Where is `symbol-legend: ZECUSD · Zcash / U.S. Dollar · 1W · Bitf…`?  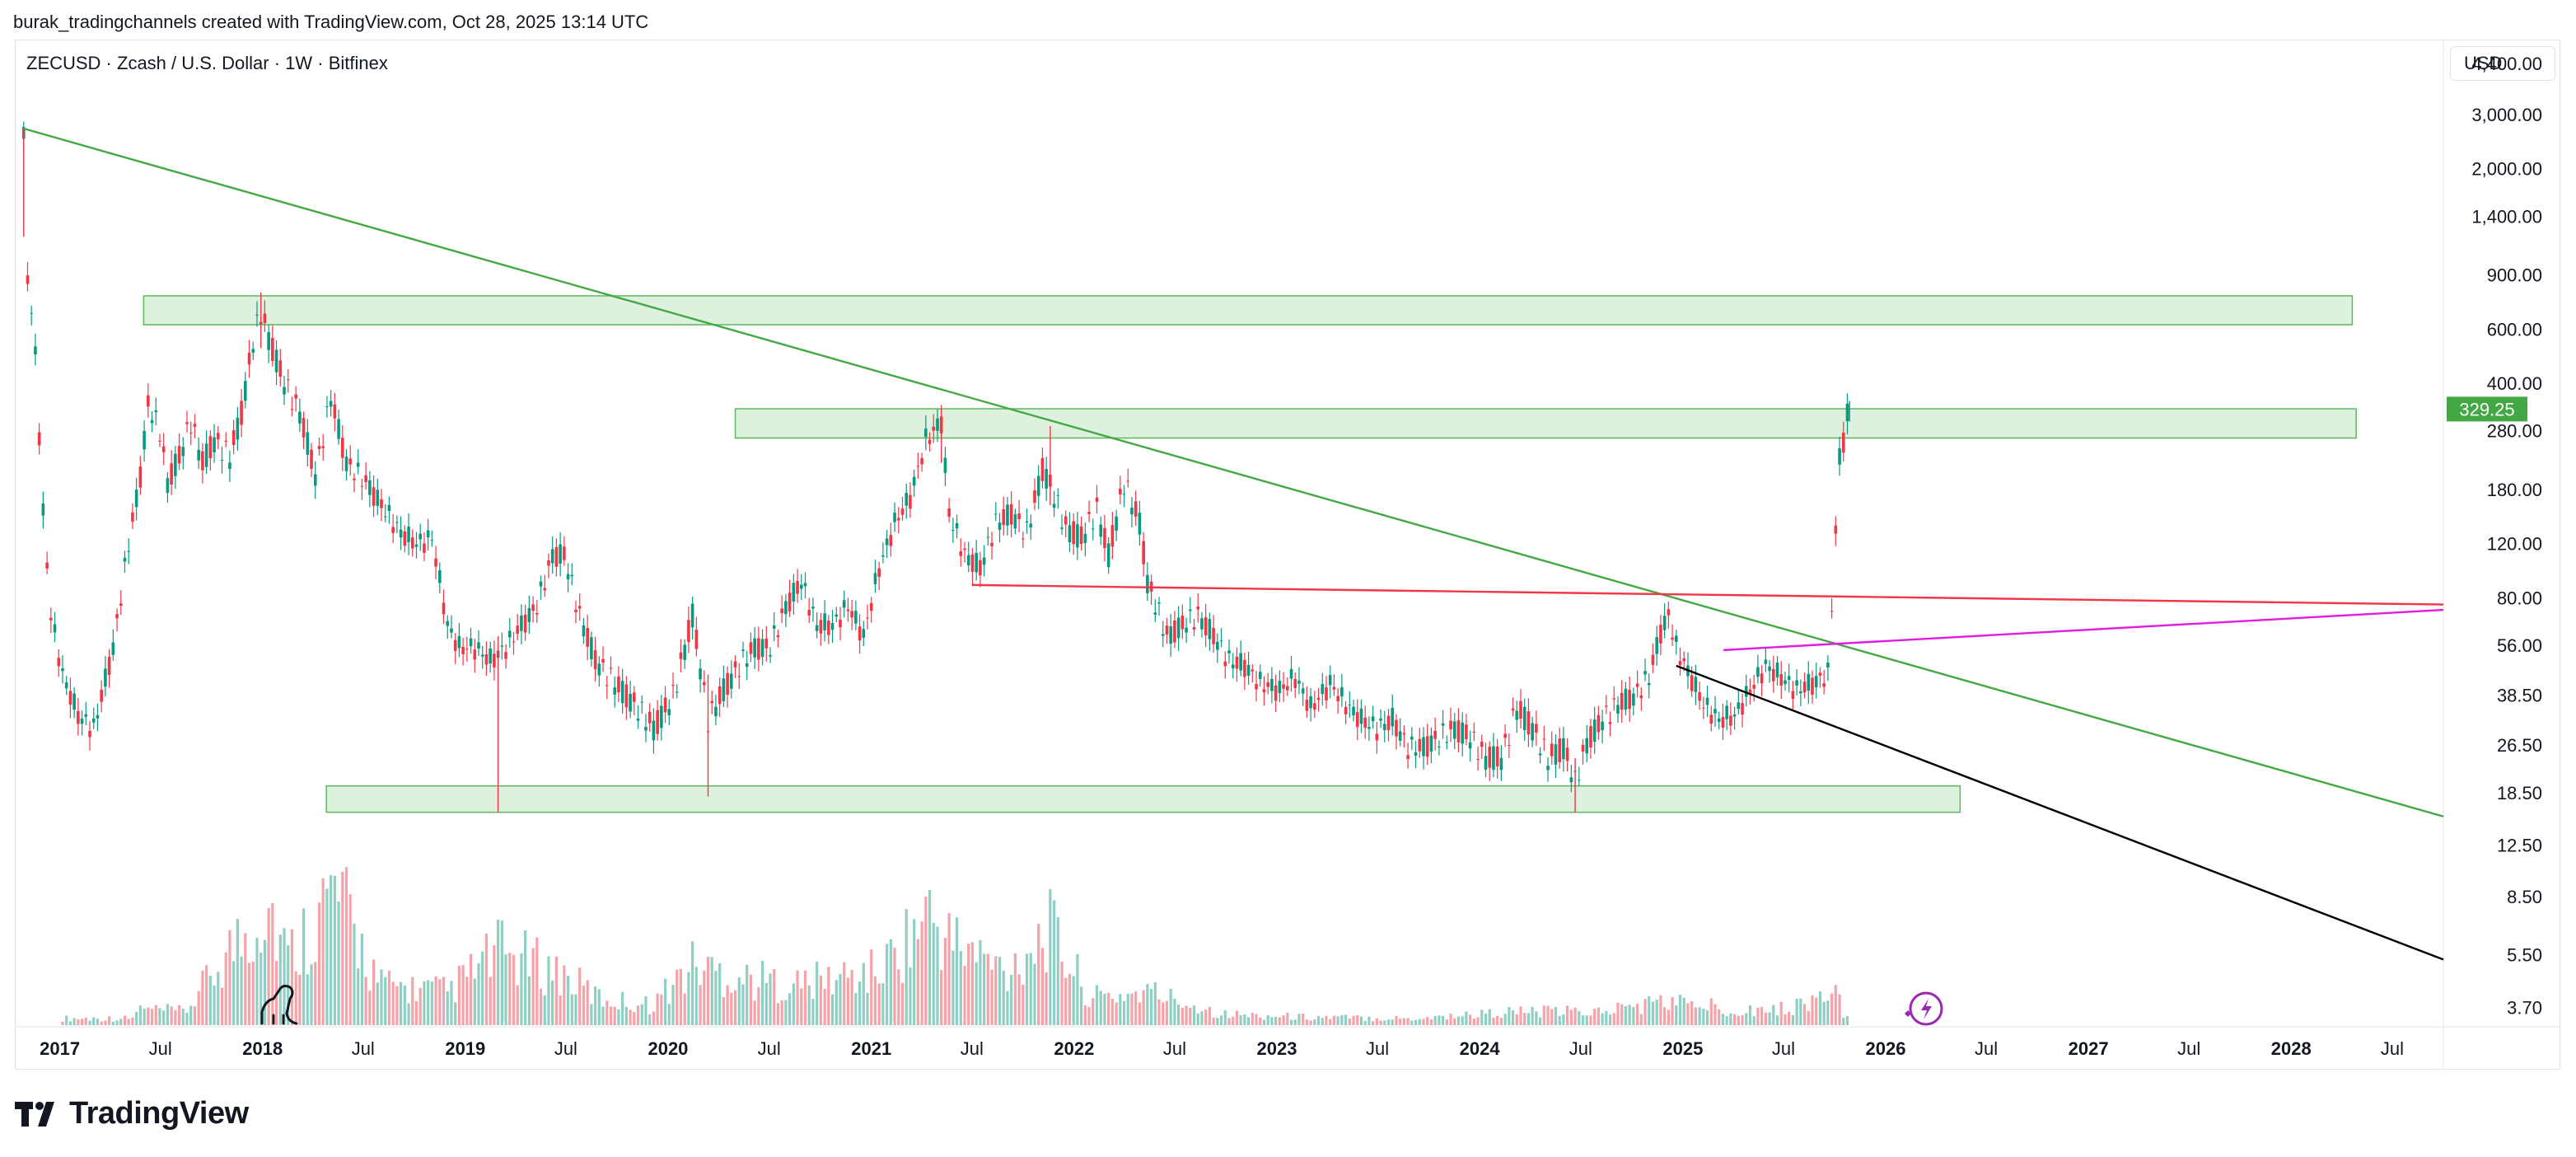
symbol-legend: ZECUSD · Zcash / U.S. Dollar · 1W · Bitf… is located at coordinates (207, 63).